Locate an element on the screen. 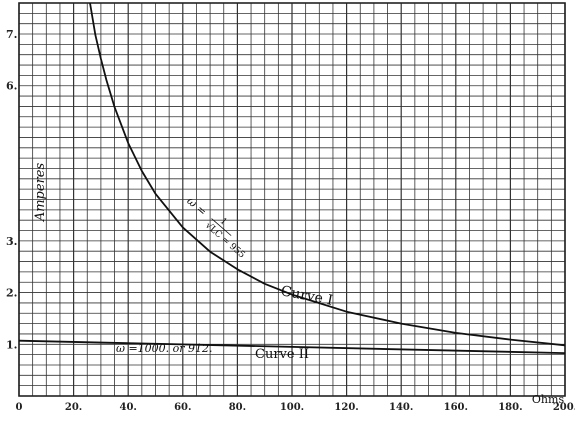  y-tick-label: 2. is located at coordinates (11, 293).